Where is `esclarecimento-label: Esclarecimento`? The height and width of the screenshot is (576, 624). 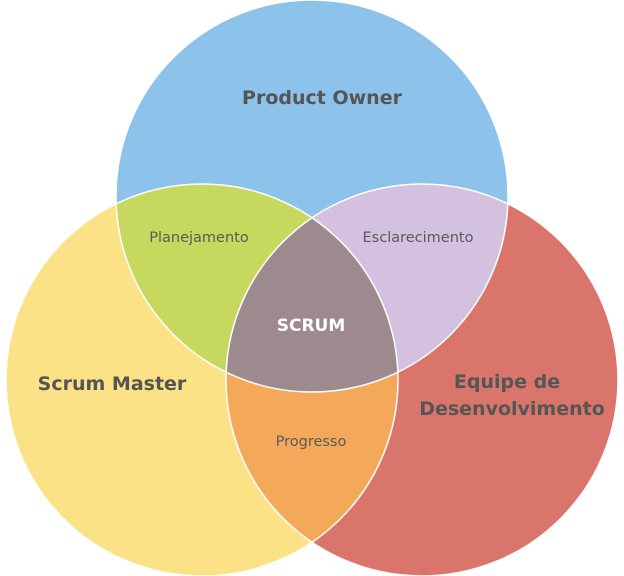 esclarecimento-label: Esclarecimento is located at coordinates (418, 238).